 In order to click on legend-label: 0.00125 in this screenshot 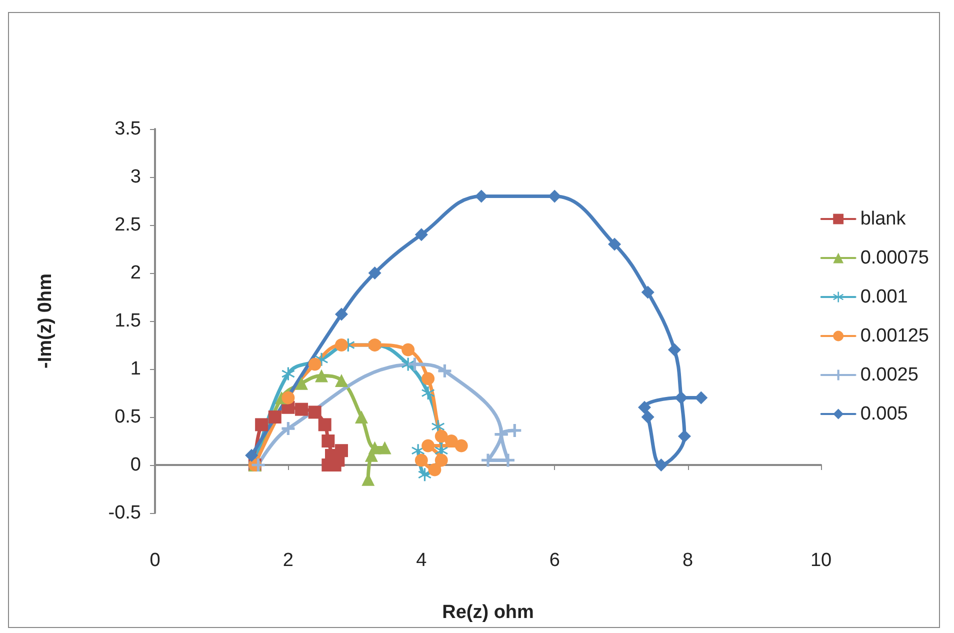, I will do `click(895, 336)`.